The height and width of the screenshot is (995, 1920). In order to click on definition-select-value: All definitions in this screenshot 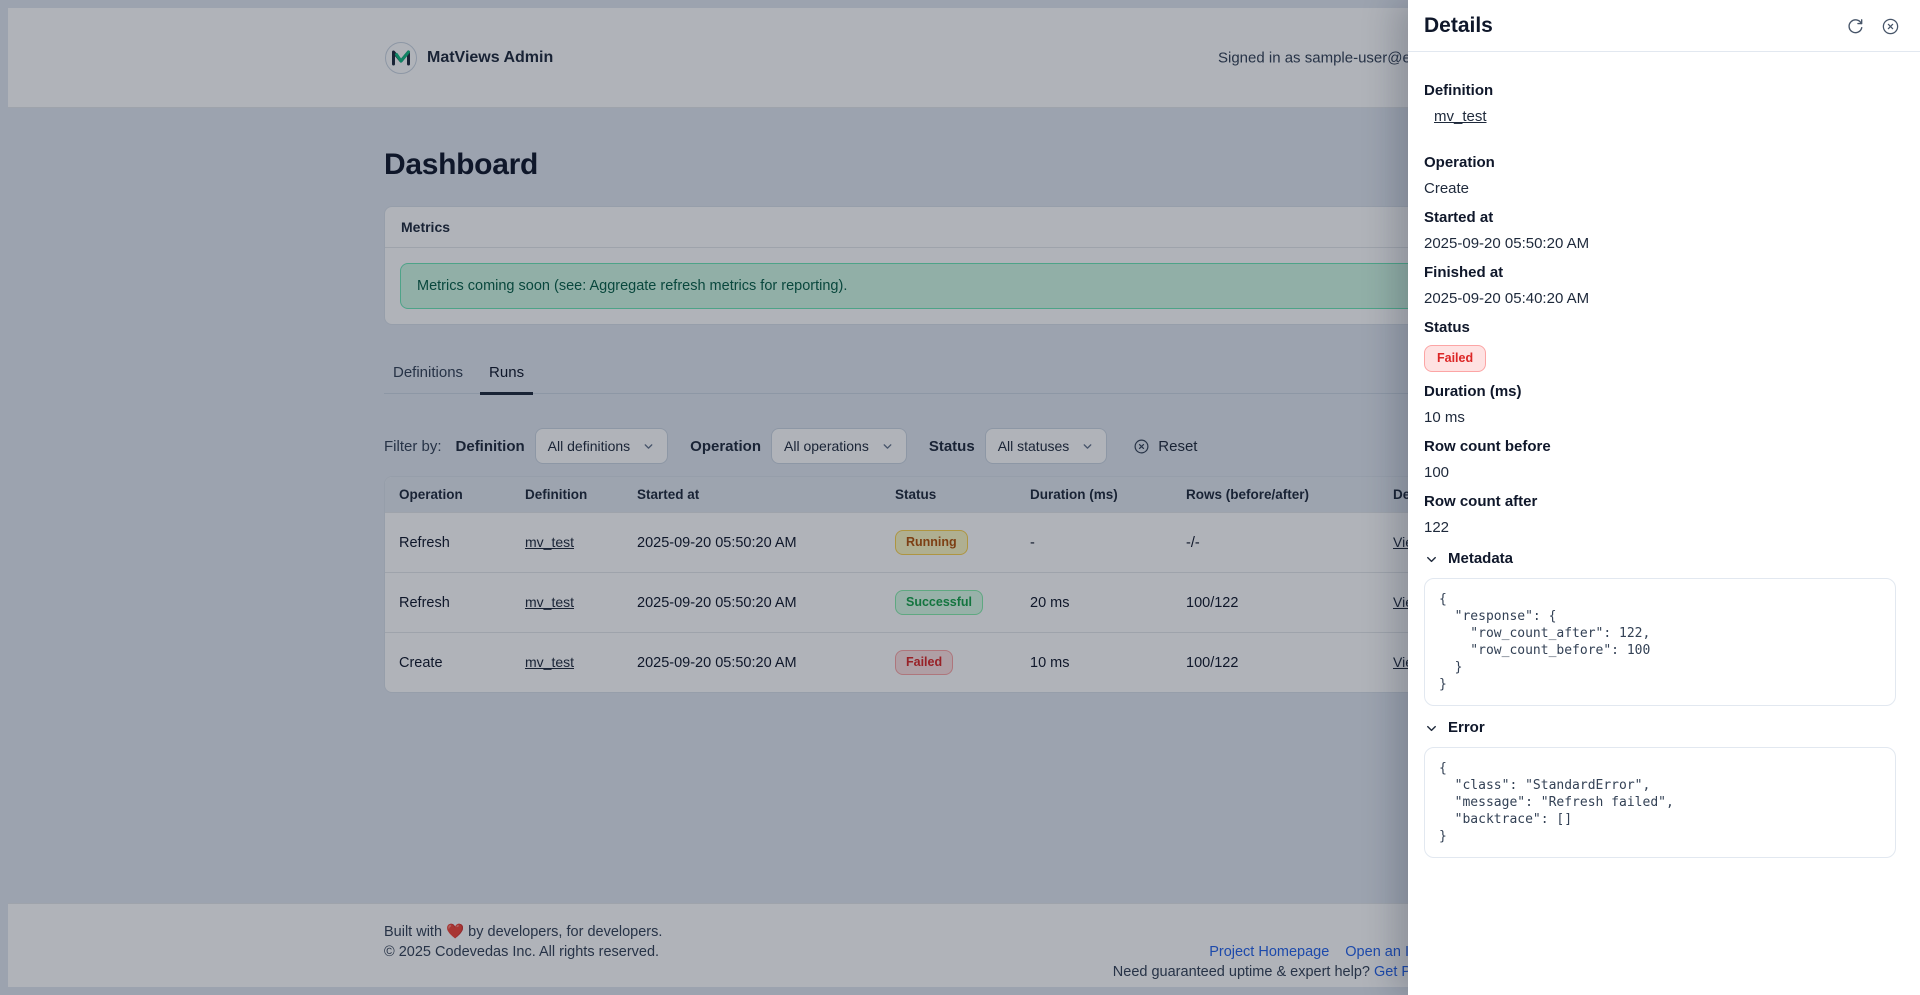, I will do `click(589, 446)`.